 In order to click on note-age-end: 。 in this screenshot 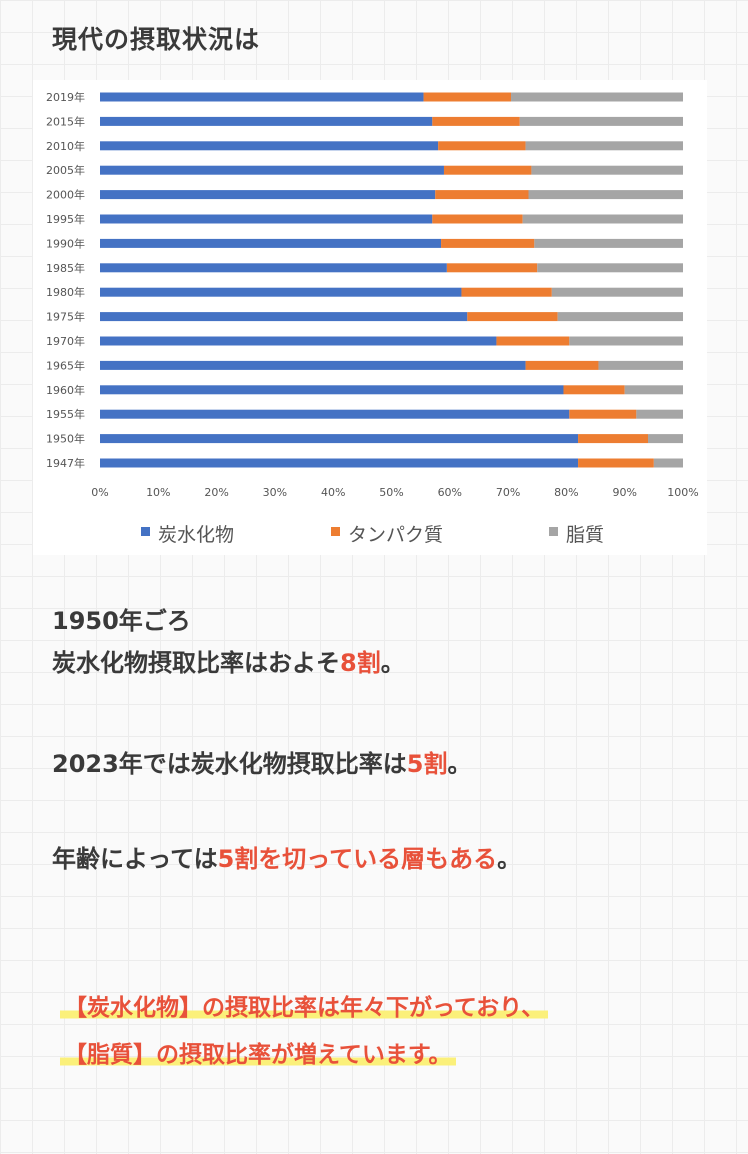, I will do `click(509, 859)`.